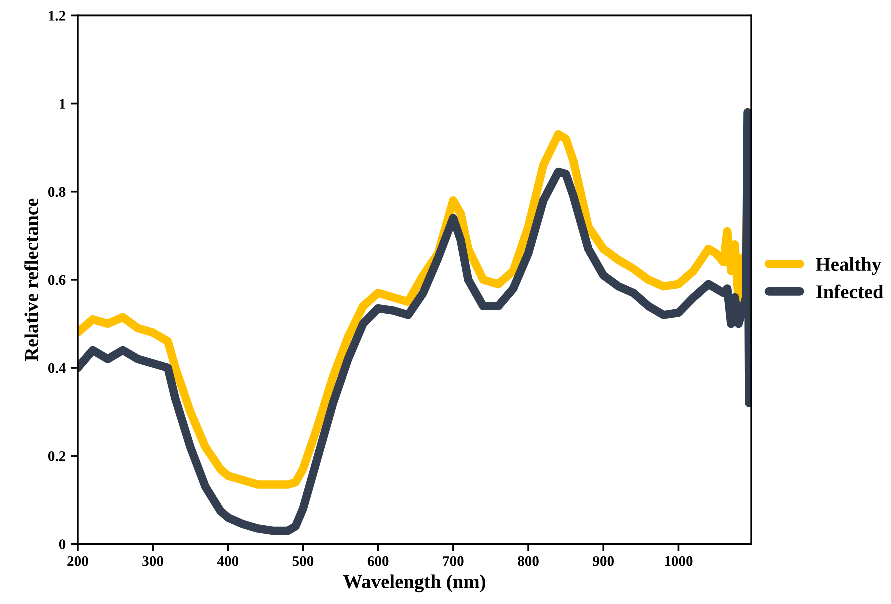 The image size is (891, 604). What do you see at coordinates (849, 266) in the screenshot?
I see `legend-label: Healthy` at bounding box center [849, 266].